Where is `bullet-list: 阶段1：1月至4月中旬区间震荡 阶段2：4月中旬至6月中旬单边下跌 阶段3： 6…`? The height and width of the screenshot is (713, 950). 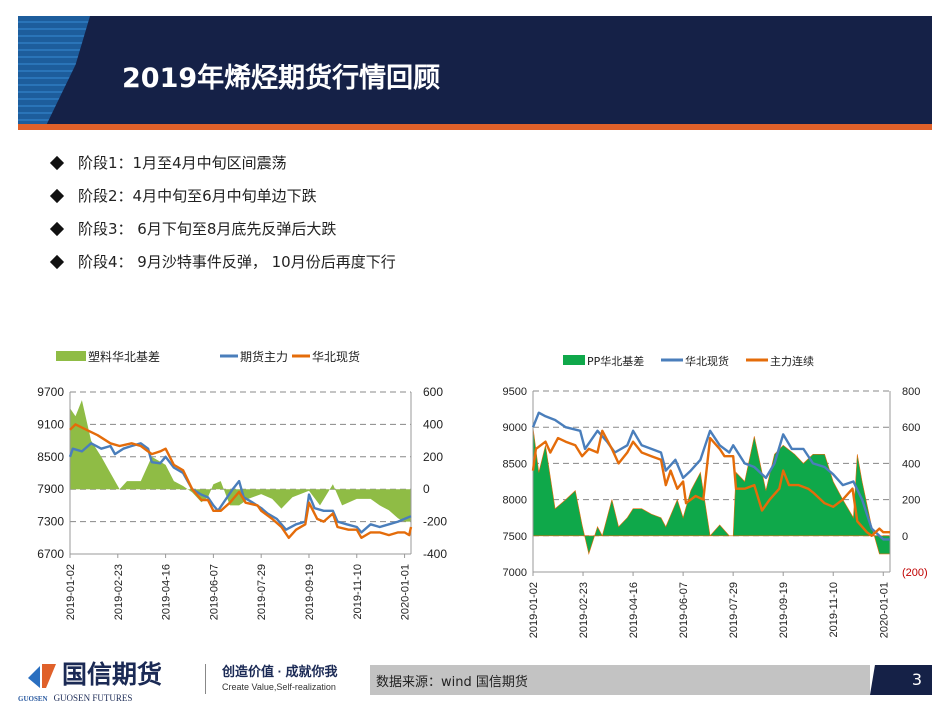
bullet-list: 阶段1：1月至4月中旬区间震荡 阶段2：4月中旬至6月中旬单边下跌 阶段3： 6… is located at coordinates (222, 212).